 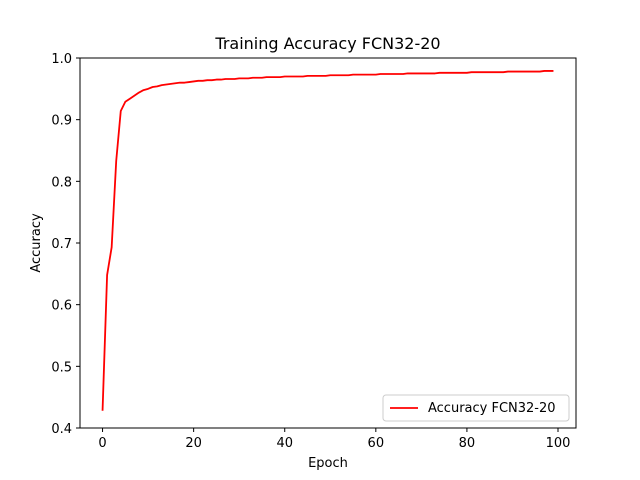 What do you see at coordinates (284, 443) in the screenshot?
I see `x-tick-label: 40` at bounding box center [284, 443].